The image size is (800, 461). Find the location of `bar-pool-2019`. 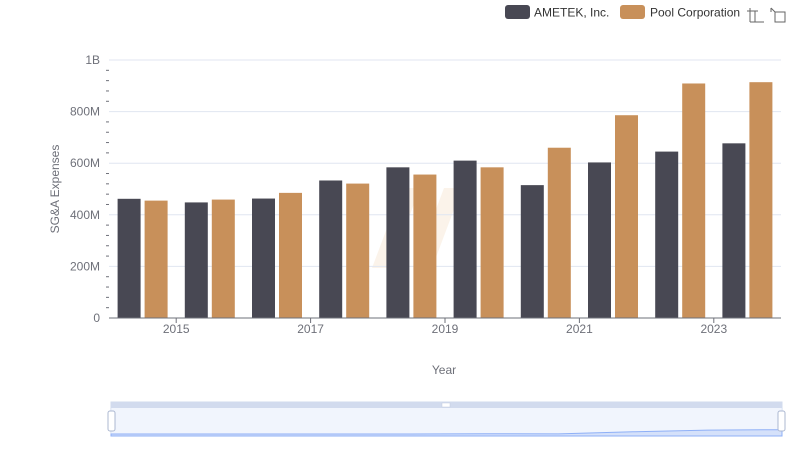

bar-pool-2019 is located at coordinates (492, 242).